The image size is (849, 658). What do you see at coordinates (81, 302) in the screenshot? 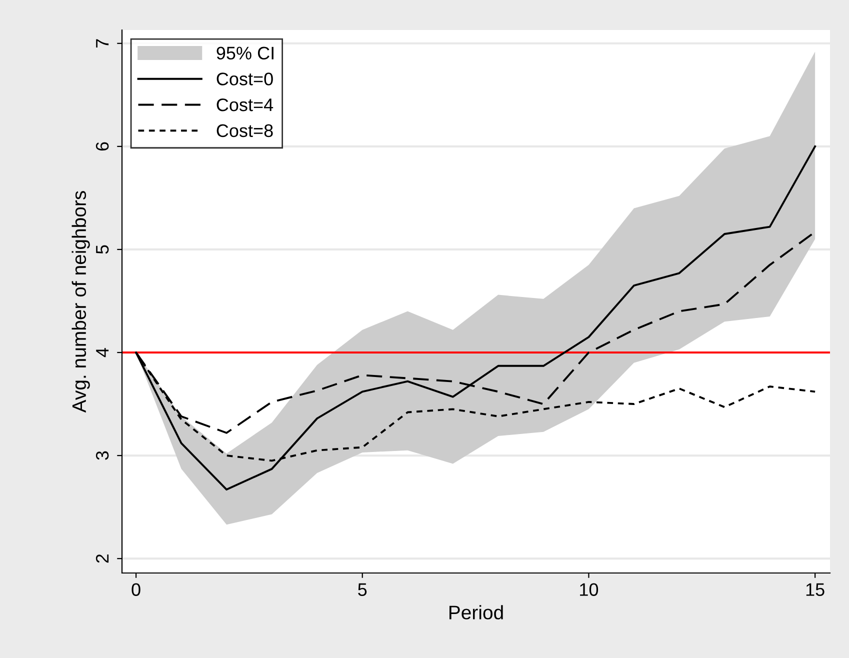
I see `y-axis-title: Avg. number of neighbors` at bounding box center [81, 302].